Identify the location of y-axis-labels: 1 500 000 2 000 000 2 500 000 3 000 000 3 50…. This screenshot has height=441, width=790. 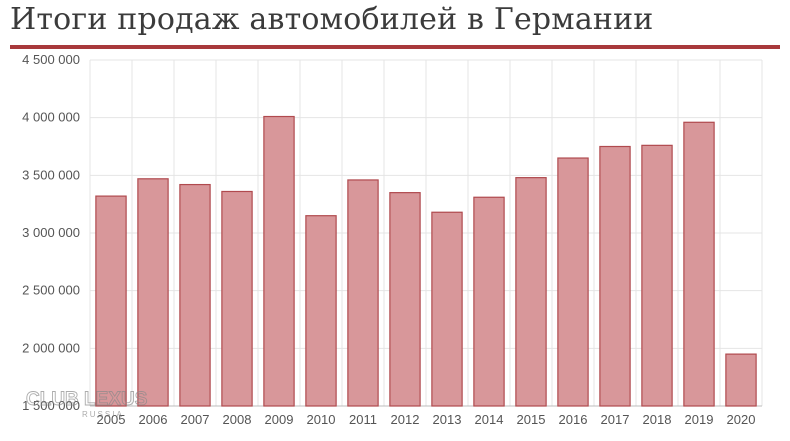
(51, 232).